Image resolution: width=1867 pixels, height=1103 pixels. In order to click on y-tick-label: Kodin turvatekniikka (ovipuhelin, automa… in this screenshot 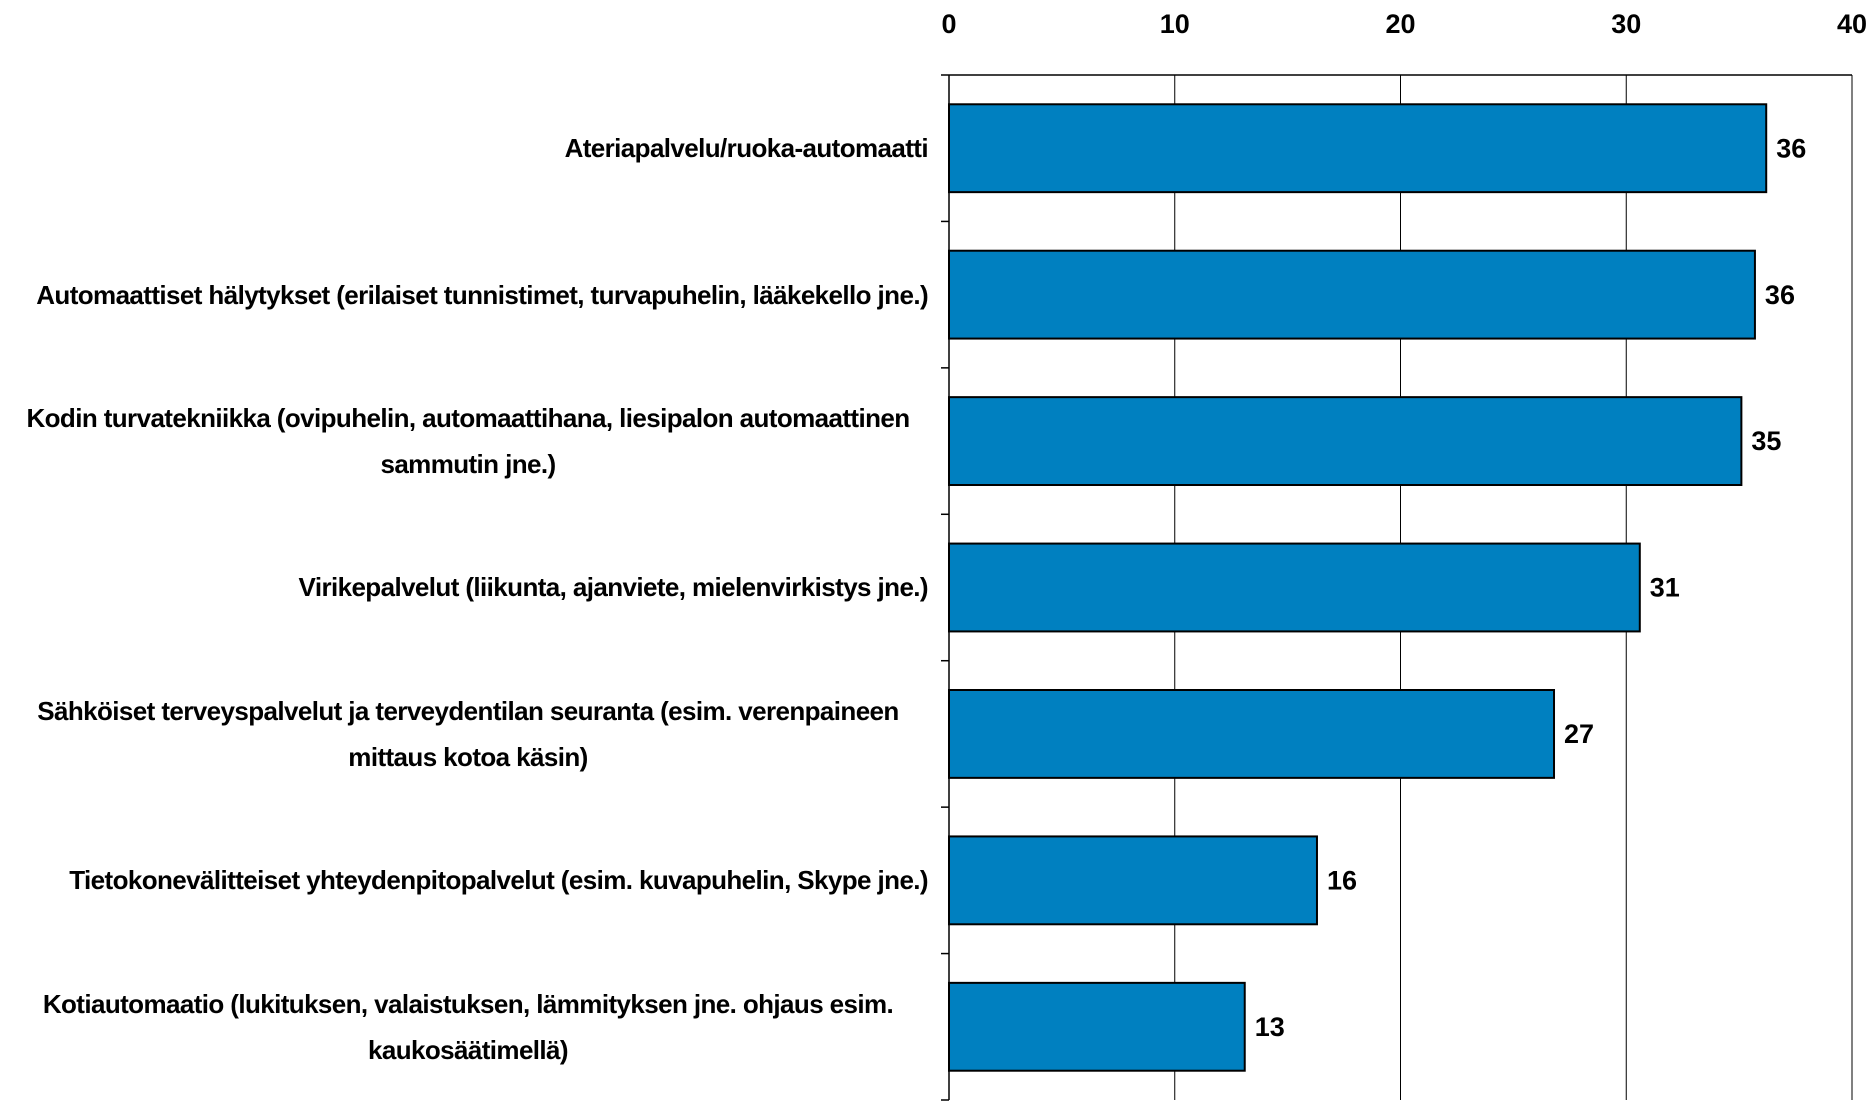, I will do `click(468, 441)`.